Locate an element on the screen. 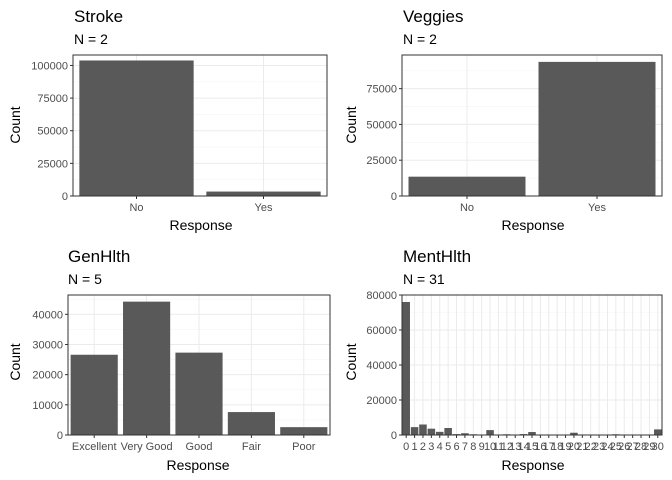 The width and height of the screenshot is (672, 480). x-tick-label: 23 is located at coordinates (599, 447).